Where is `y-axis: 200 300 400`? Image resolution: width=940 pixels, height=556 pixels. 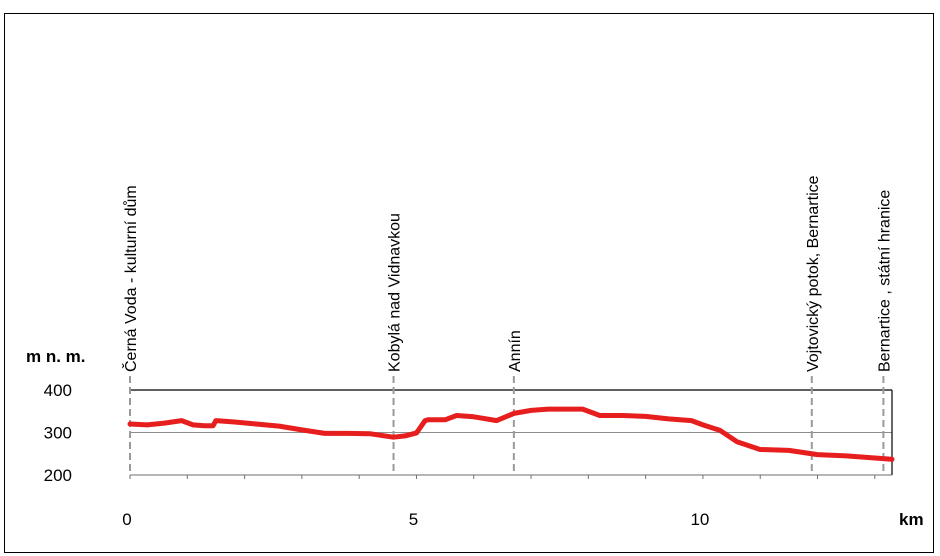 y-axis: 200 300 400 is located at coordinates (58, 433).